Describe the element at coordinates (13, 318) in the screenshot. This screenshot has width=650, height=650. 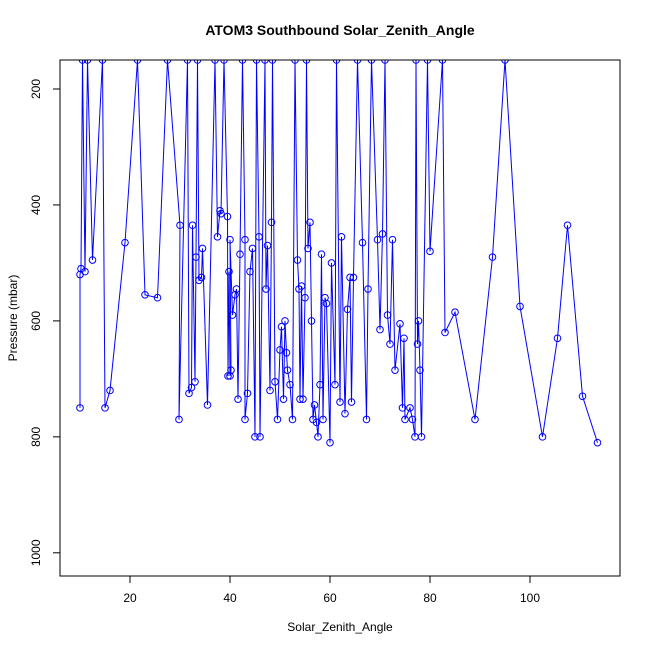
I see `y-axis-label: Pressure (mbar)` at that location.